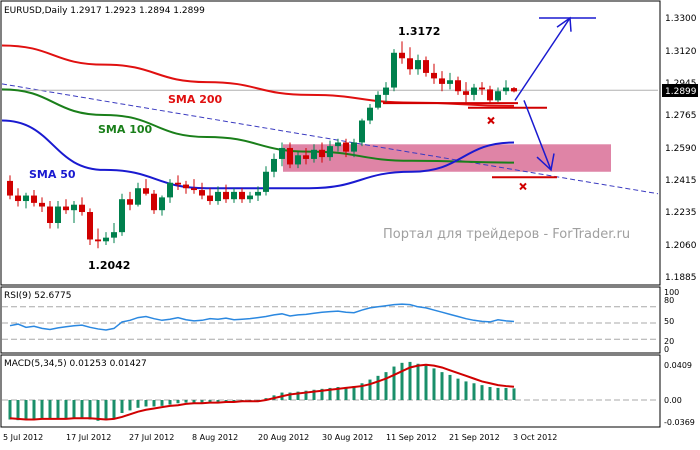 The height and width of the screenshot is (450, 700). I want to click on price-tick-label: 1.2415, so click(681, 181).